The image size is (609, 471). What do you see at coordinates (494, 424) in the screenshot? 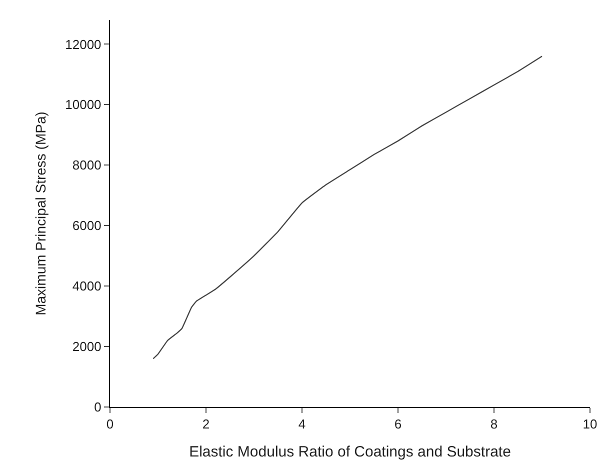
I see `x-tick-label: 8` at bounding box center [494, 424].